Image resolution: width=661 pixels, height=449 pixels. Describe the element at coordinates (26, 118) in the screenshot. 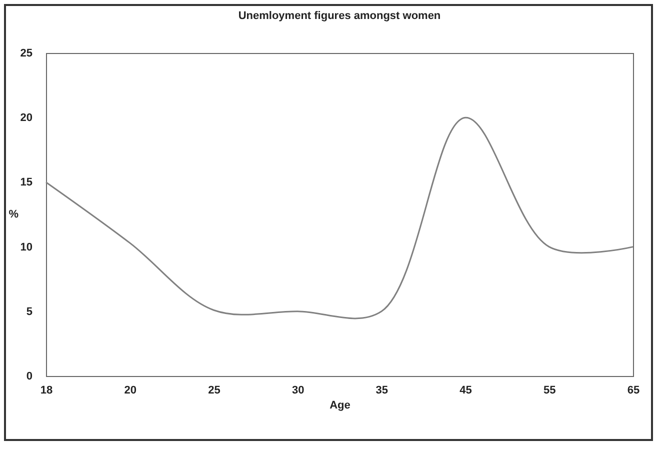

I see `y-tick-label: 20` at that location.